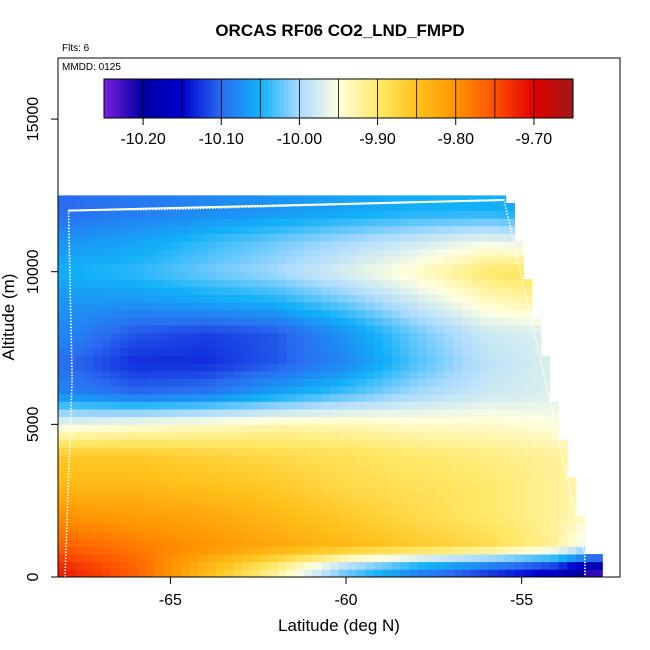  I want to click on colorbar-tick-label: -10.10, so click(221, 139).